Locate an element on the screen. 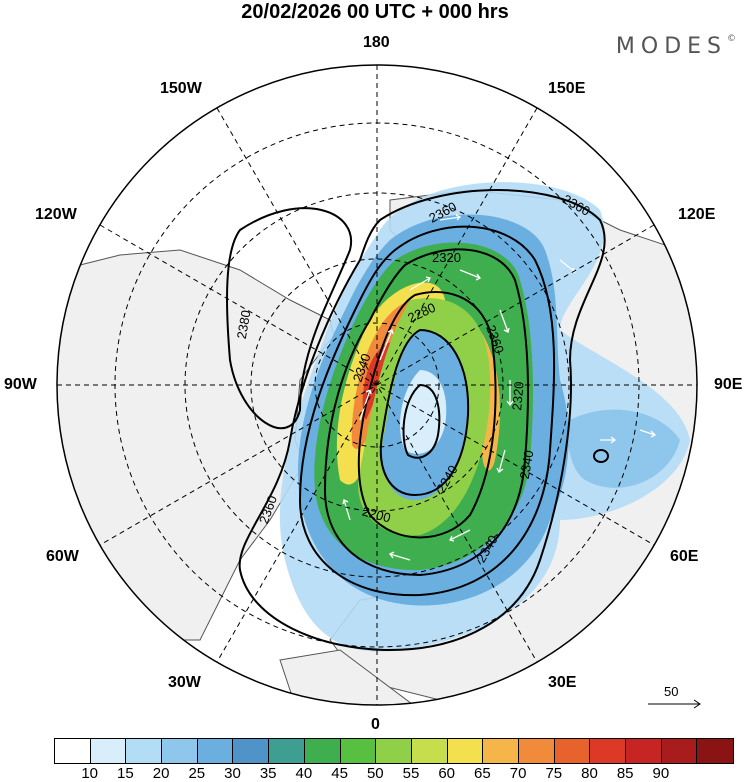  colorbar-tick-label: 70 is located at coordinates (518, 773).